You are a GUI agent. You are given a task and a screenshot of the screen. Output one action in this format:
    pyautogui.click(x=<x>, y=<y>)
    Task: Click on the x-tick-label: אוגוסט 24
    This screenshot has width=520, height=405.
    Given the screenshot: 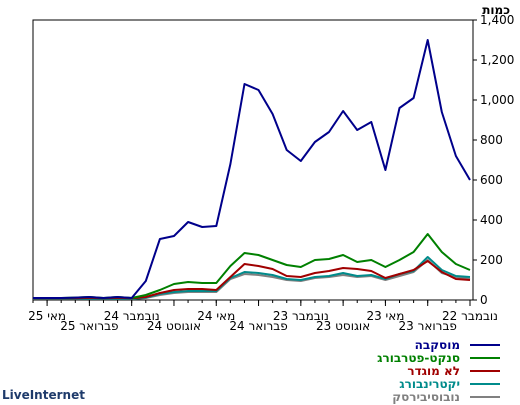 What is the action you would take?
    pyautogui.click(x=174, y=326)
    